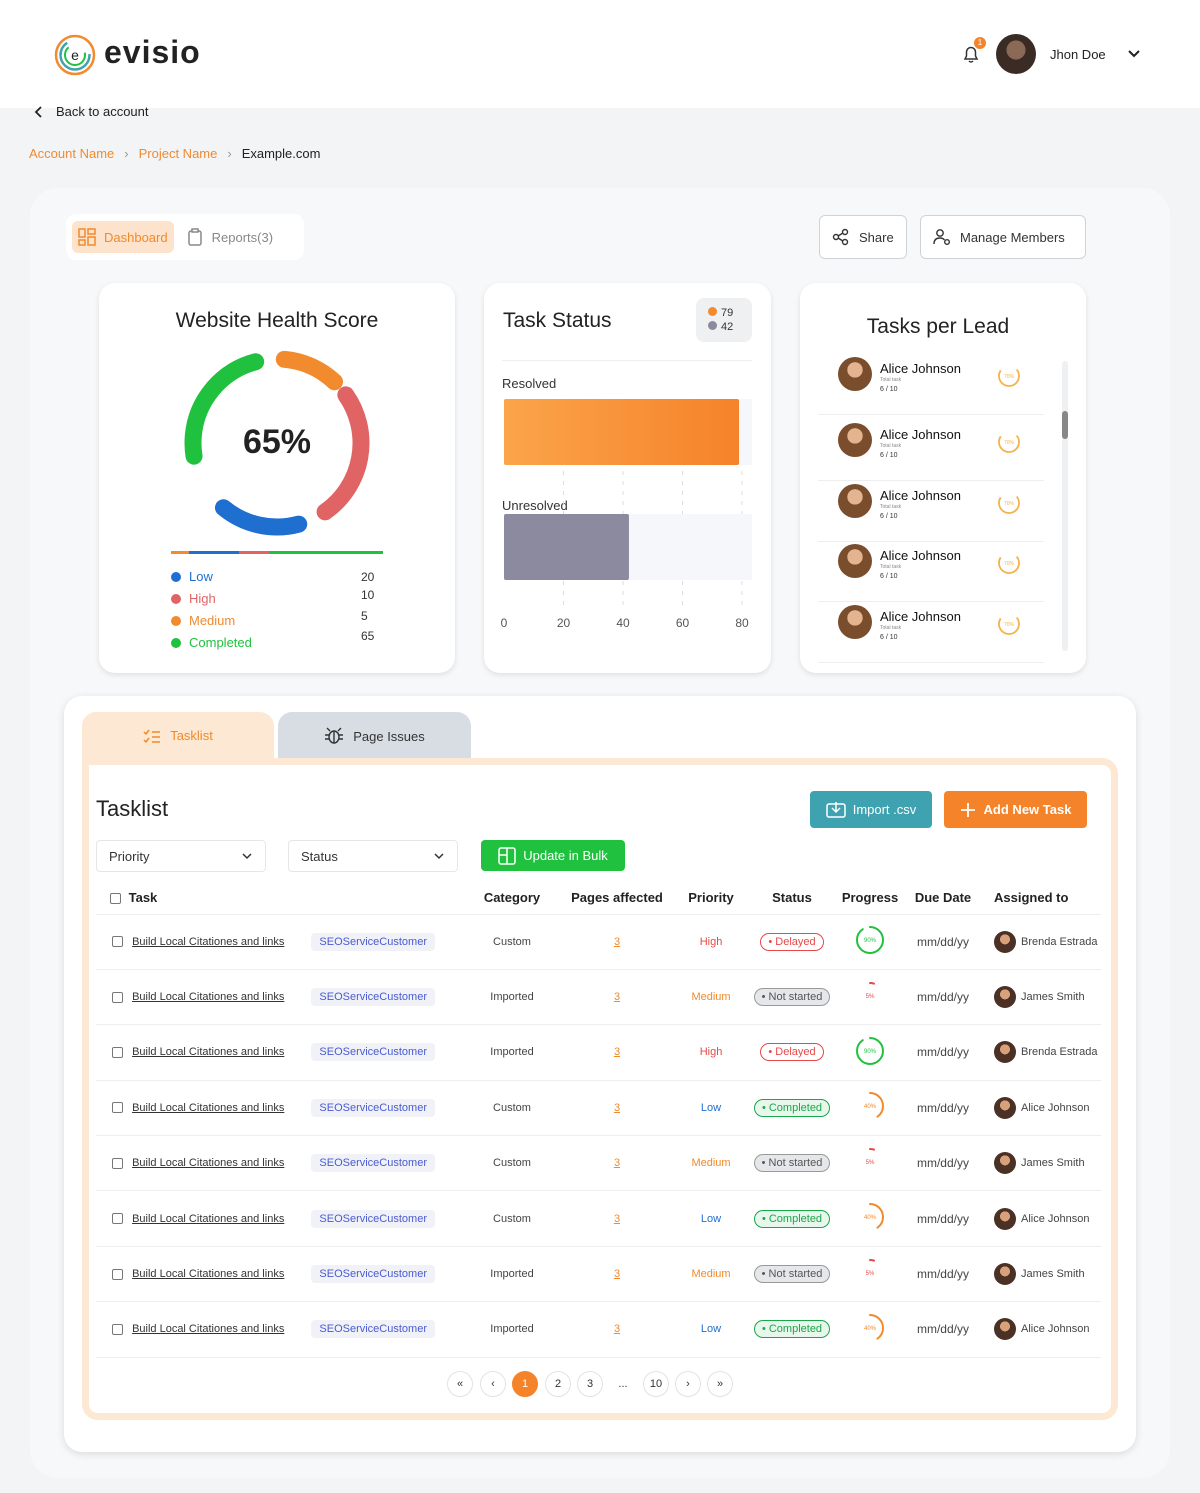 Image resolution: width=1200 pixels, height=1493 pixels. I want to click on notification-bell-icon: 1, so click(973, 51).